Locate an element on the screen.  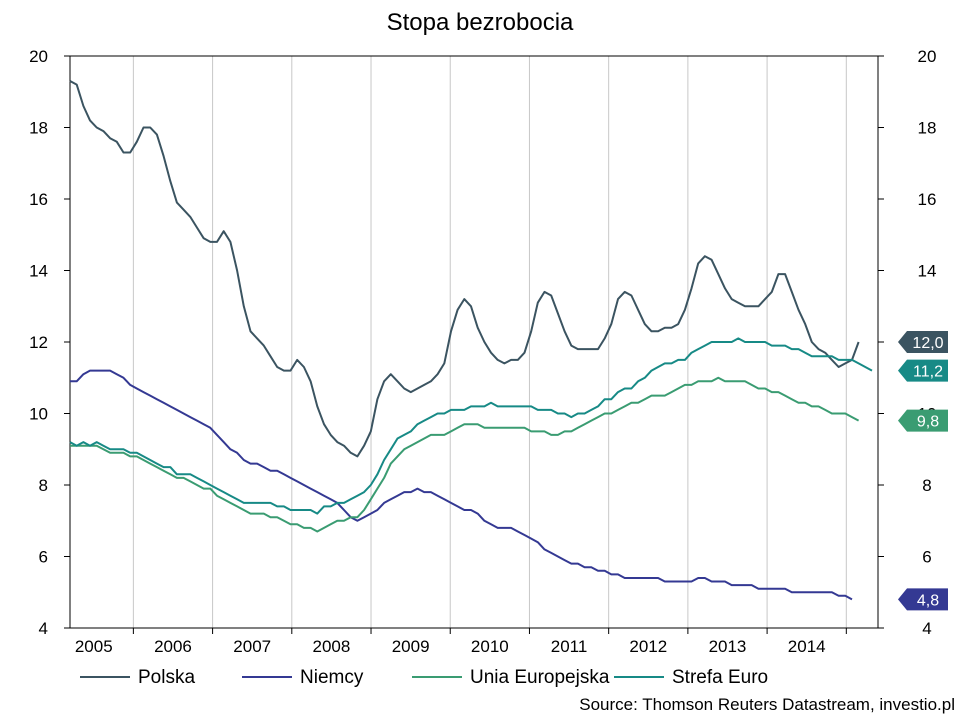
chart-title: Stopa bezrobocia is located at coordinates (480, 22).